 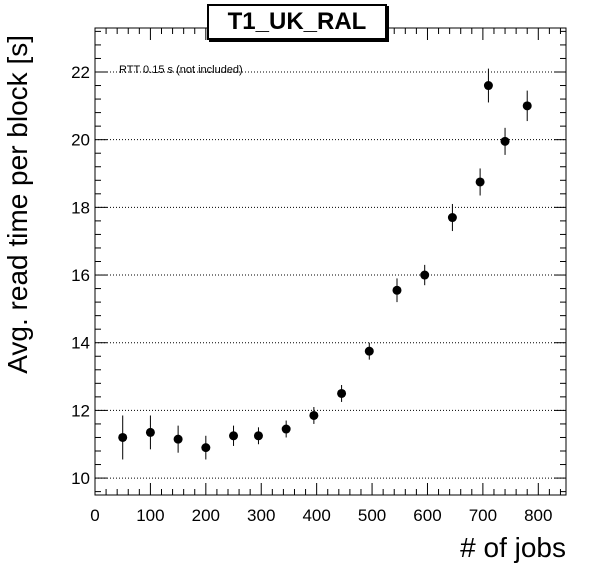 I want to click on chart-title-box: T1_UK_RAL, so click(x=297, y=22).